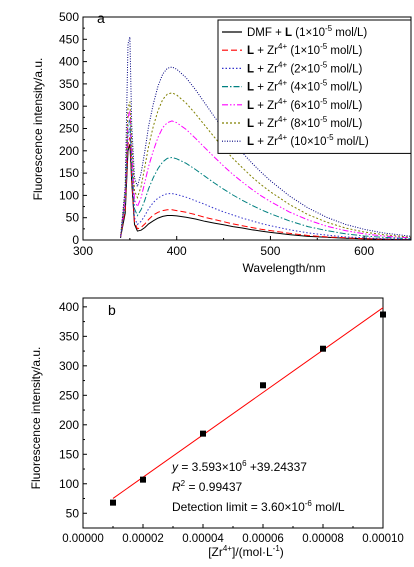  What do you see at coordinates (270, 251) in the screenshot?
I see `panel-a-x-tick-label: 500` at bounding box center [270, 251].